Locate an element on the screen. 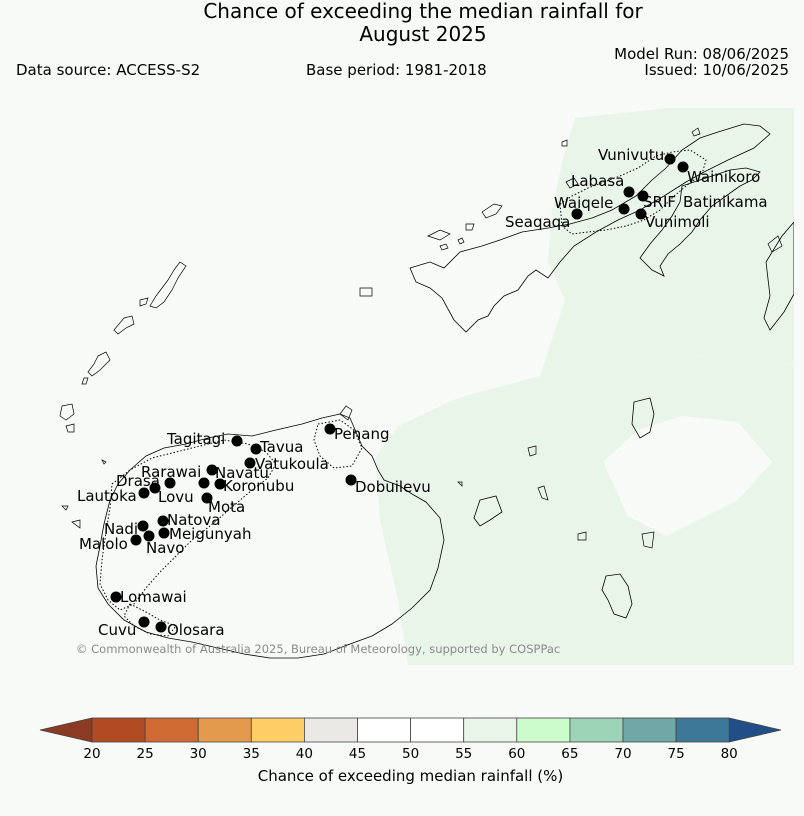  colorbar-tick-label: 35 is located at coordinates (251, 754).